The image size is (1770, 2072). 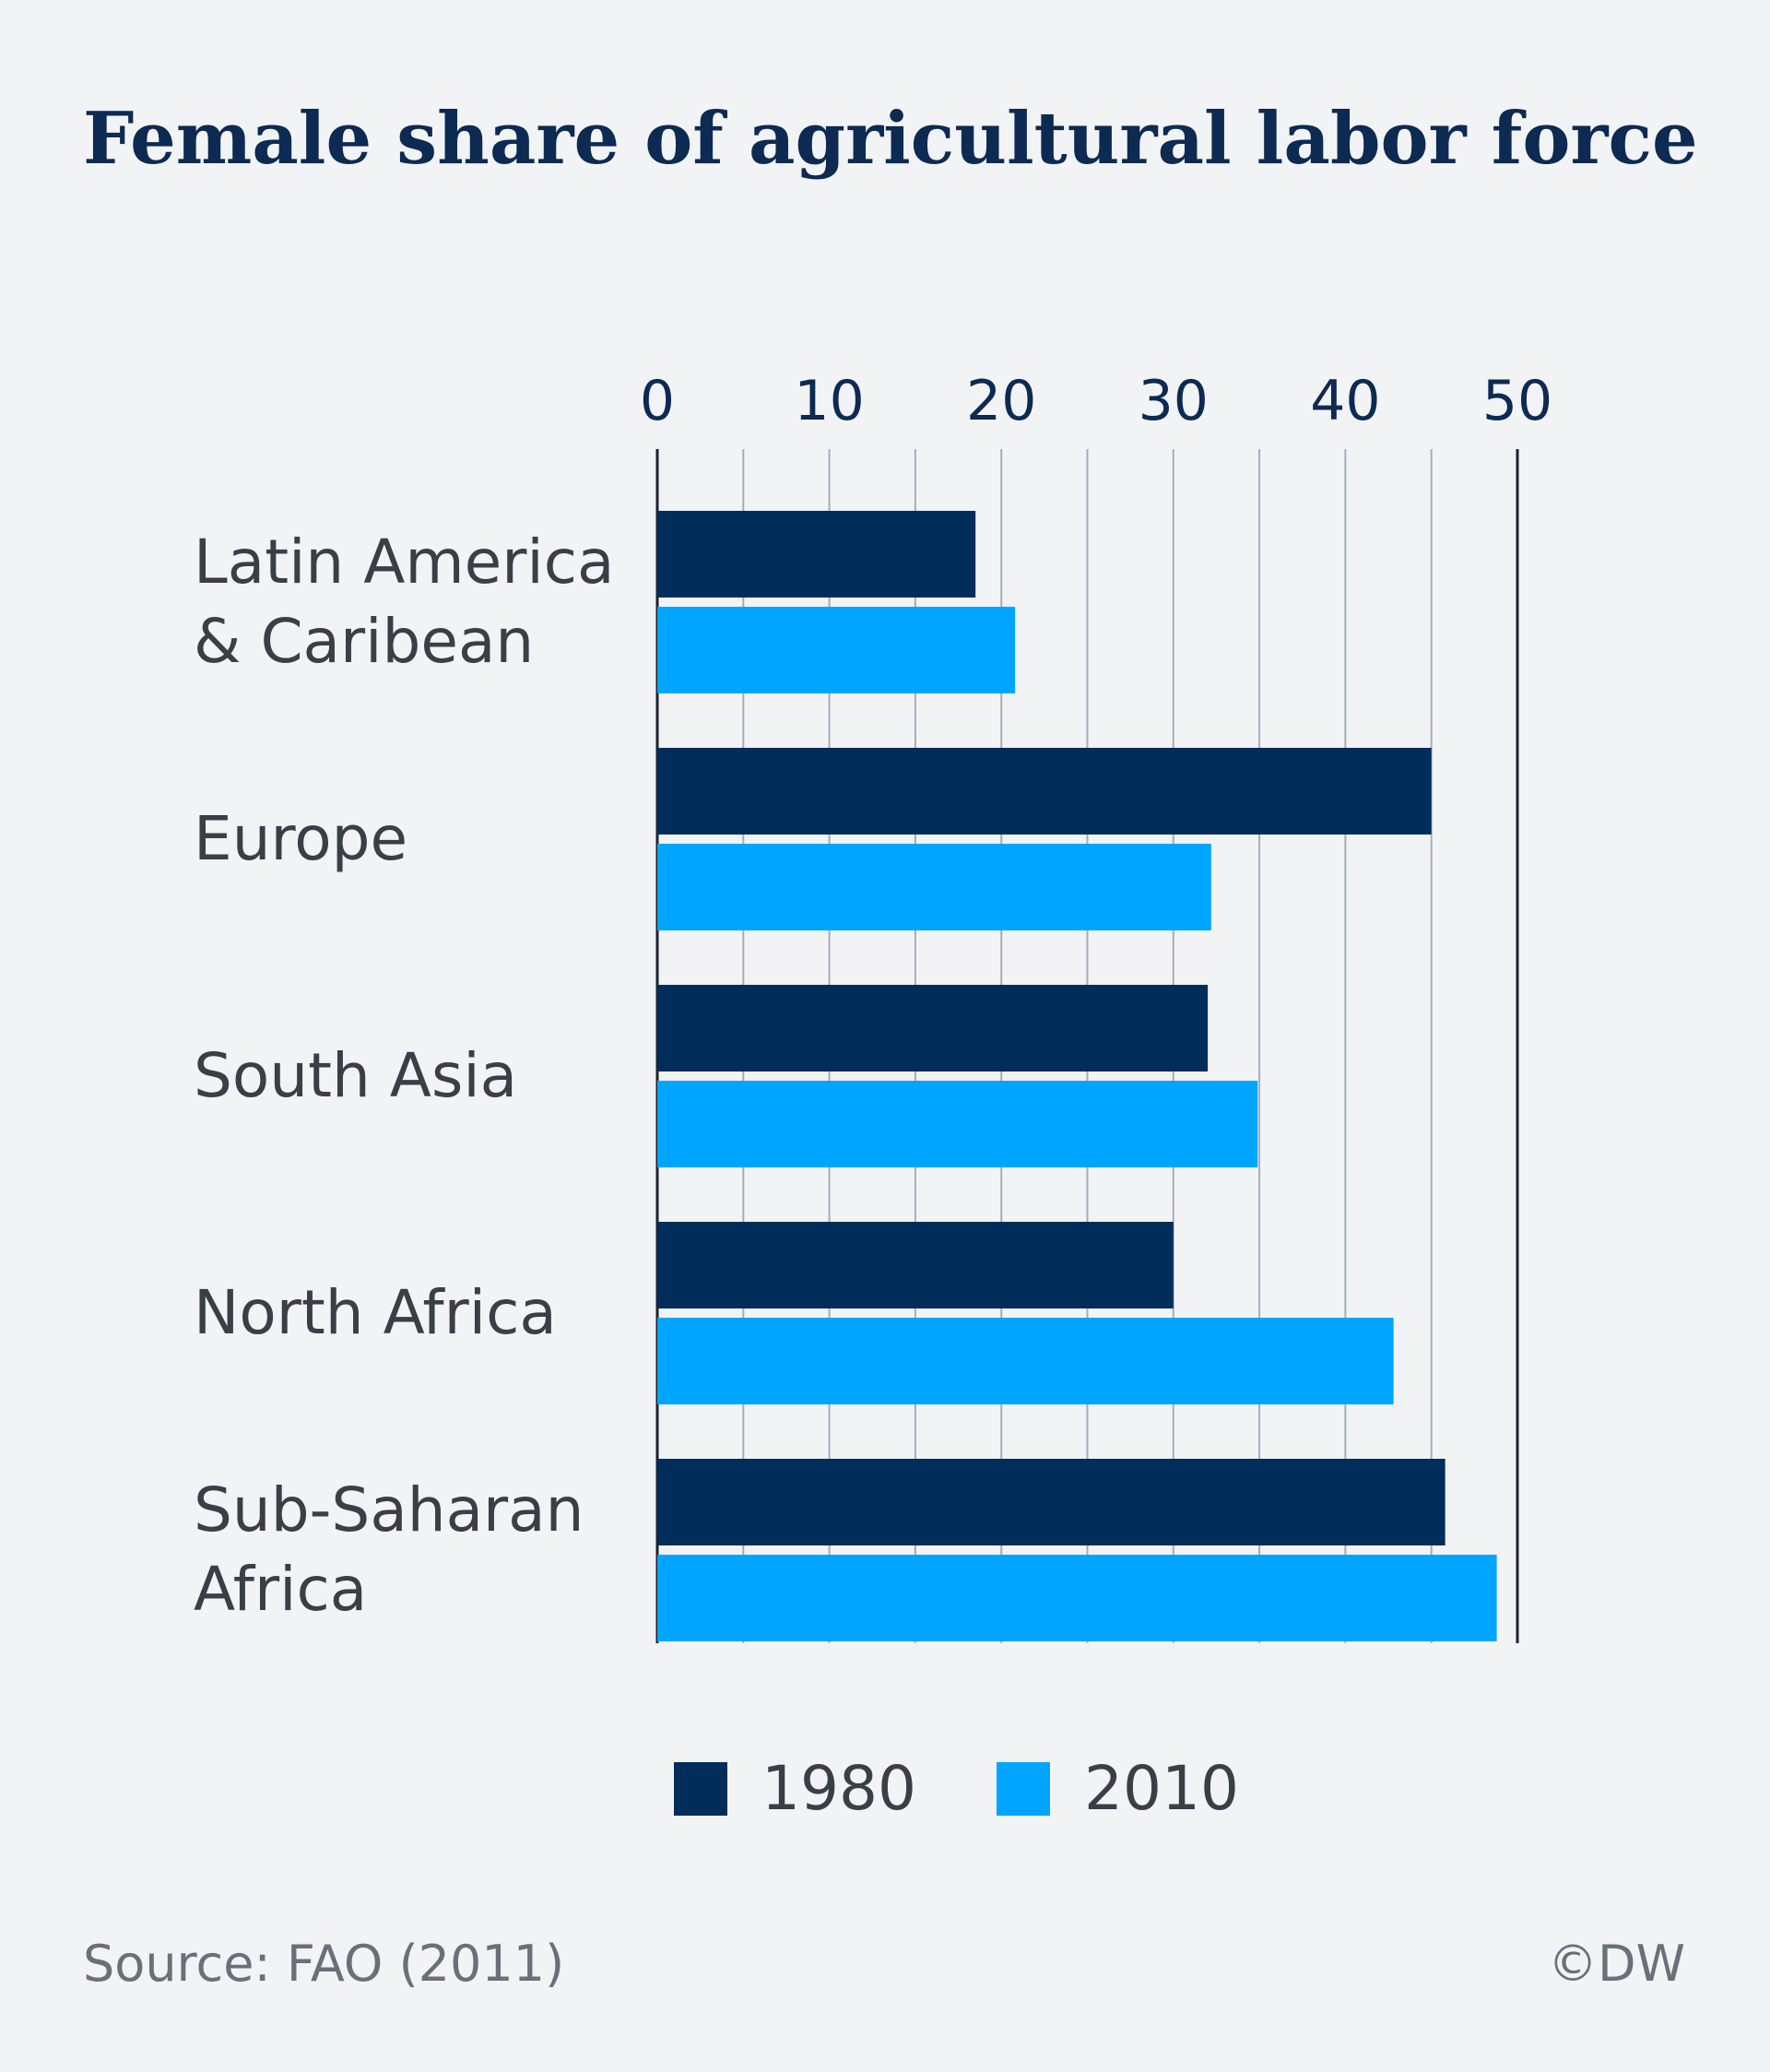 What do you see at coordinates (829, 401) in the screenshot?
I see `x-tick-label: 10` at bounding box center [829, 401].